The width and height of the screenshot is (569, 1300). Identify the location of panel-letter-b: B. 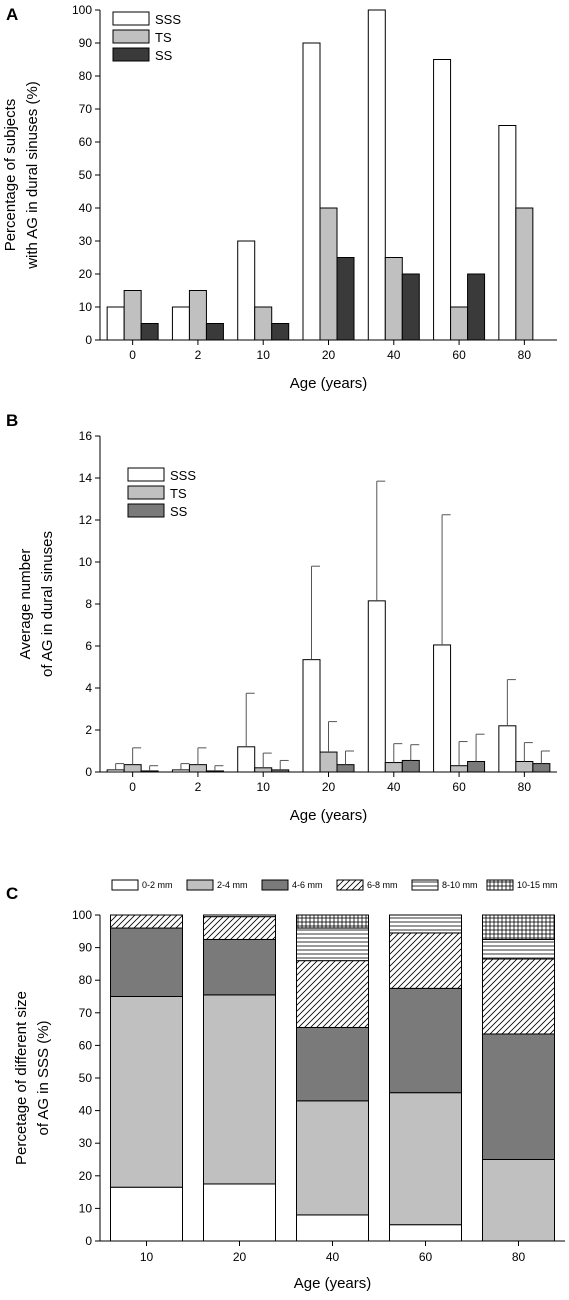
(12, 420).